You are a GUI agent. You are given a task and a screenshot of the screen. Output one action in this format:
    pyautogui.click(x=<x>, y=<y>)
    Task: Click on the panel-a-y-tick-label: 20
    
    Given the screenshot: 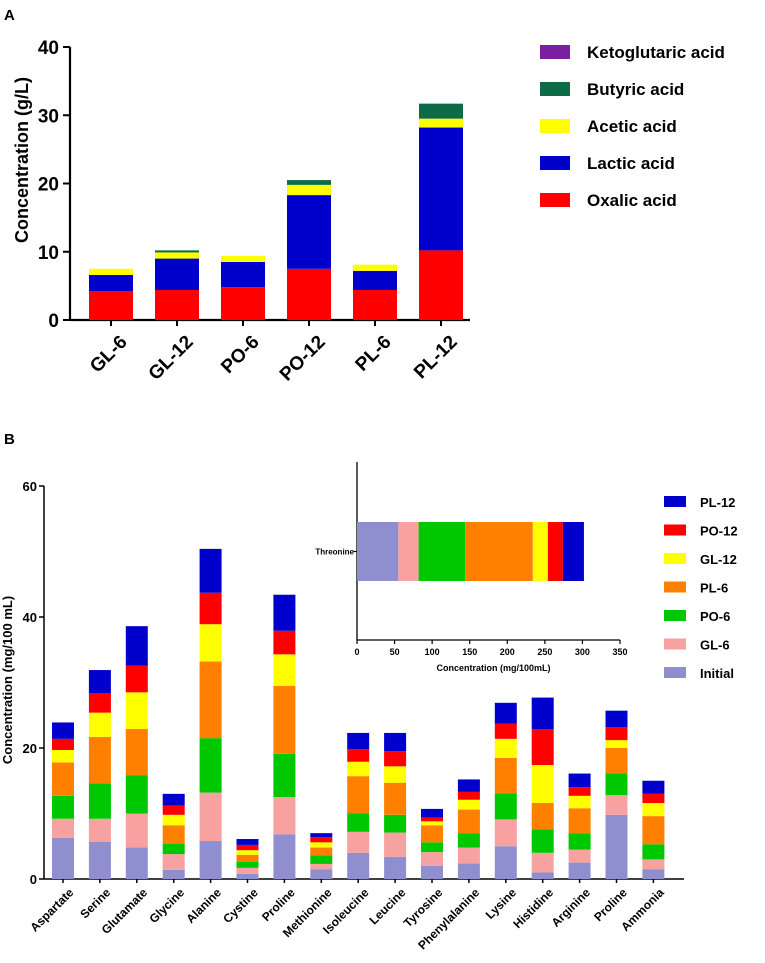 What is the action you would take?
    pyautogui.click(x=48, y=185)
    